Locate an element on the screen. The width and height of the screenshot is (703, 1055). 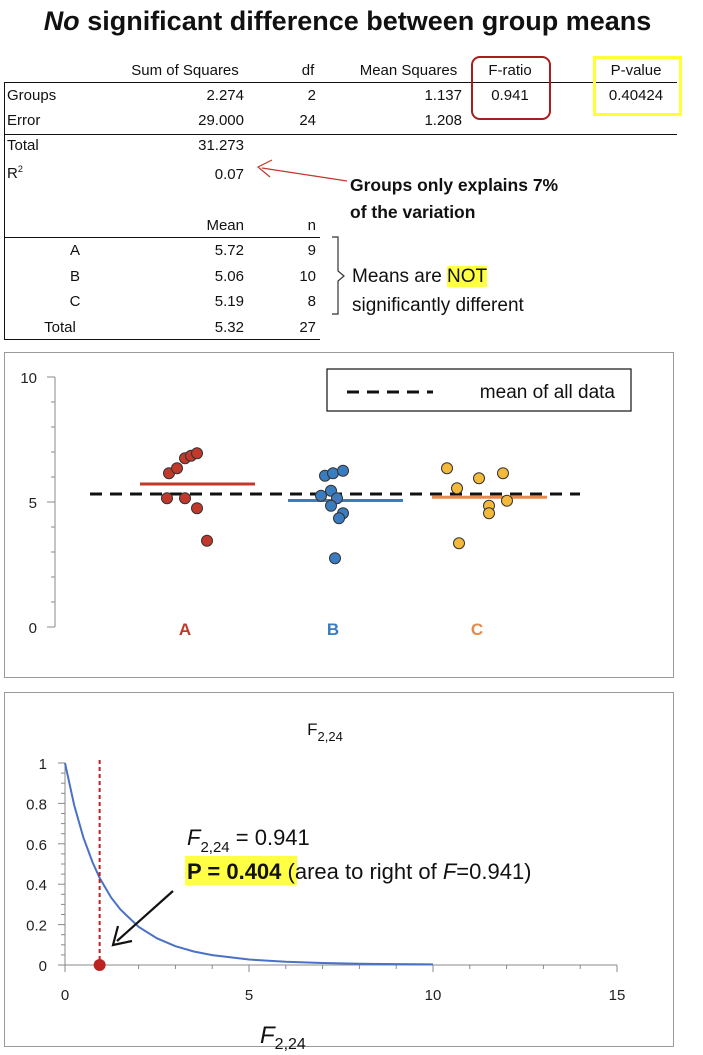
y-tick-label: 0 is located at coordinates (33, 628).